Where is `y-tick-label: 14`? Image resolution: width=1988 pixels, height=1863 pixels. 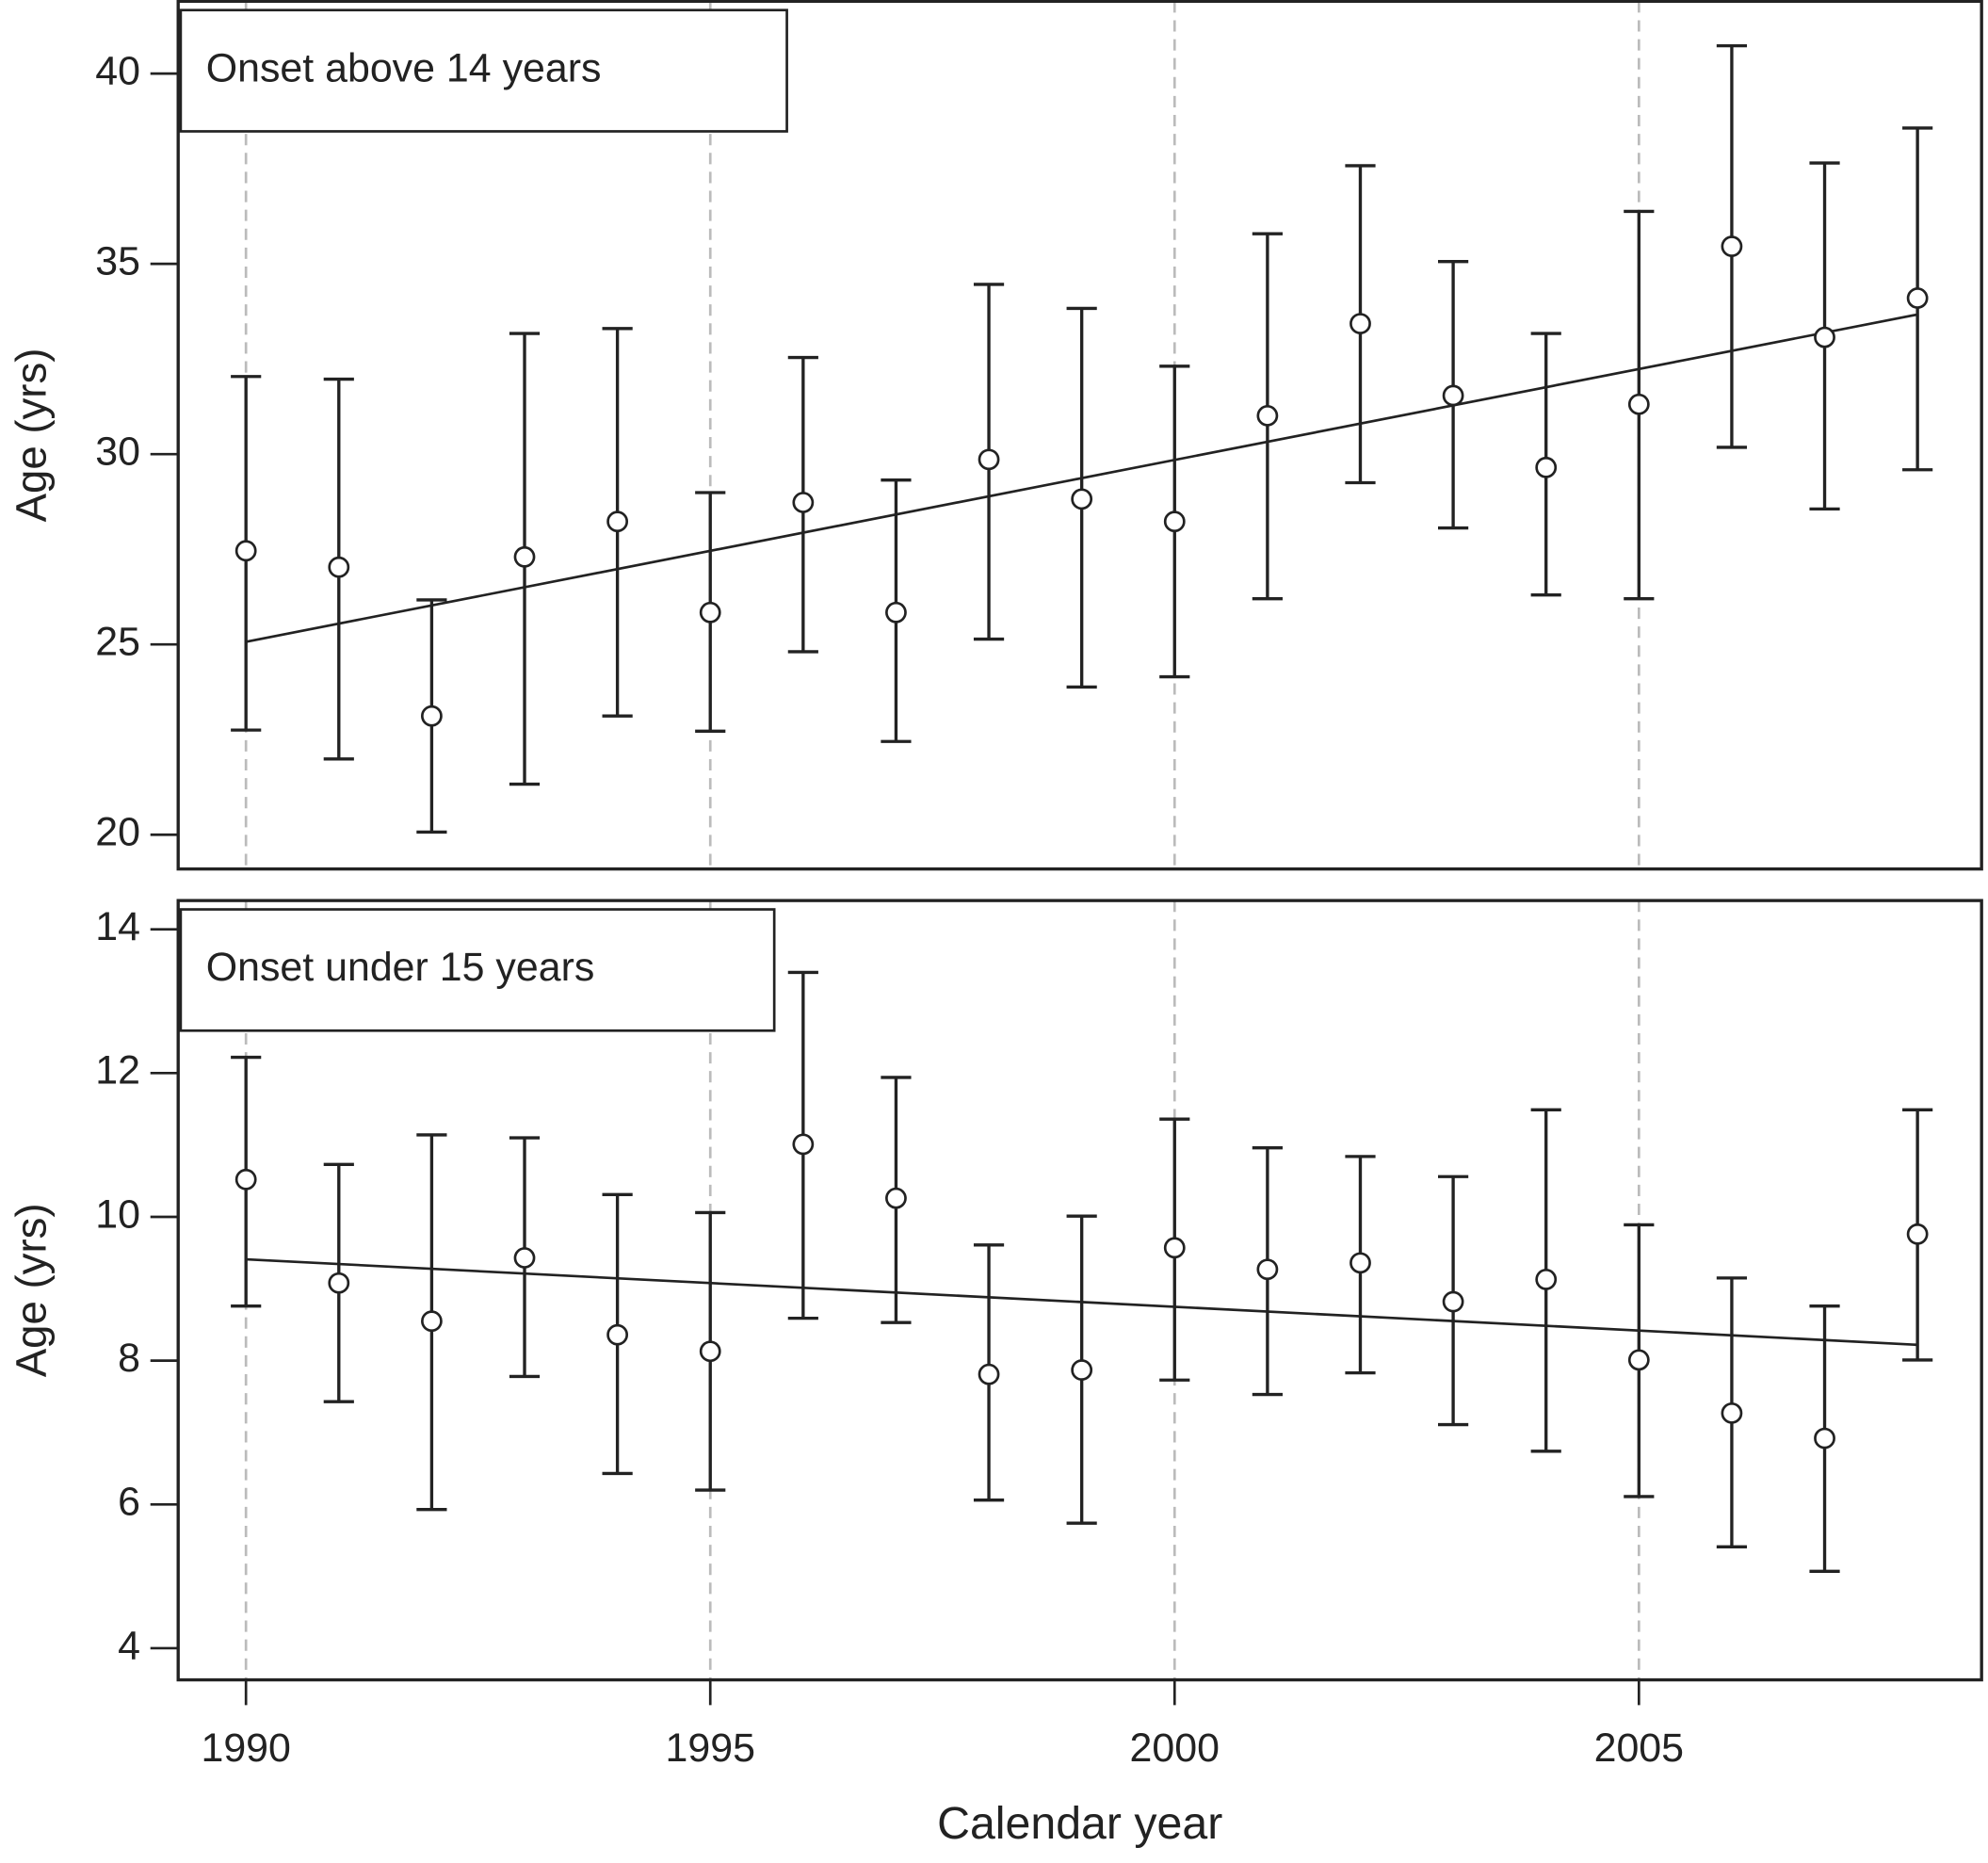 y-tick-label: 14 is located at coordinates (117, 927).